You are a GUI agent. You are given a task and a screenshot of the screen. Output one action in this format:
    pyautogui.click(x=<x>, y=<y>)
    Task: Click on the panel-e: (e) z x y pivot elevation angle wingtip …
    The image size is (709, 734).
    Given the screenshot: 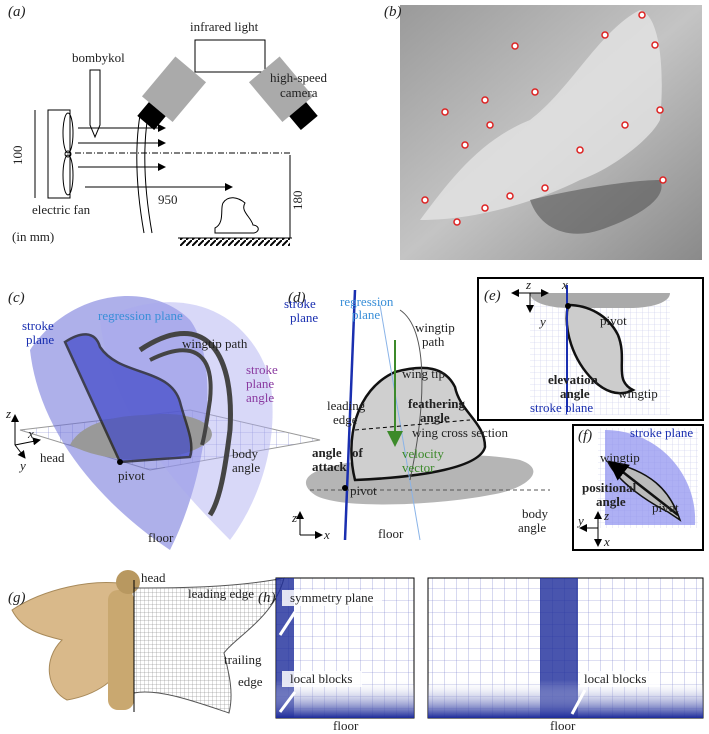 What is the action you would take?
    pyautogui.click(x=590, y=349)
    